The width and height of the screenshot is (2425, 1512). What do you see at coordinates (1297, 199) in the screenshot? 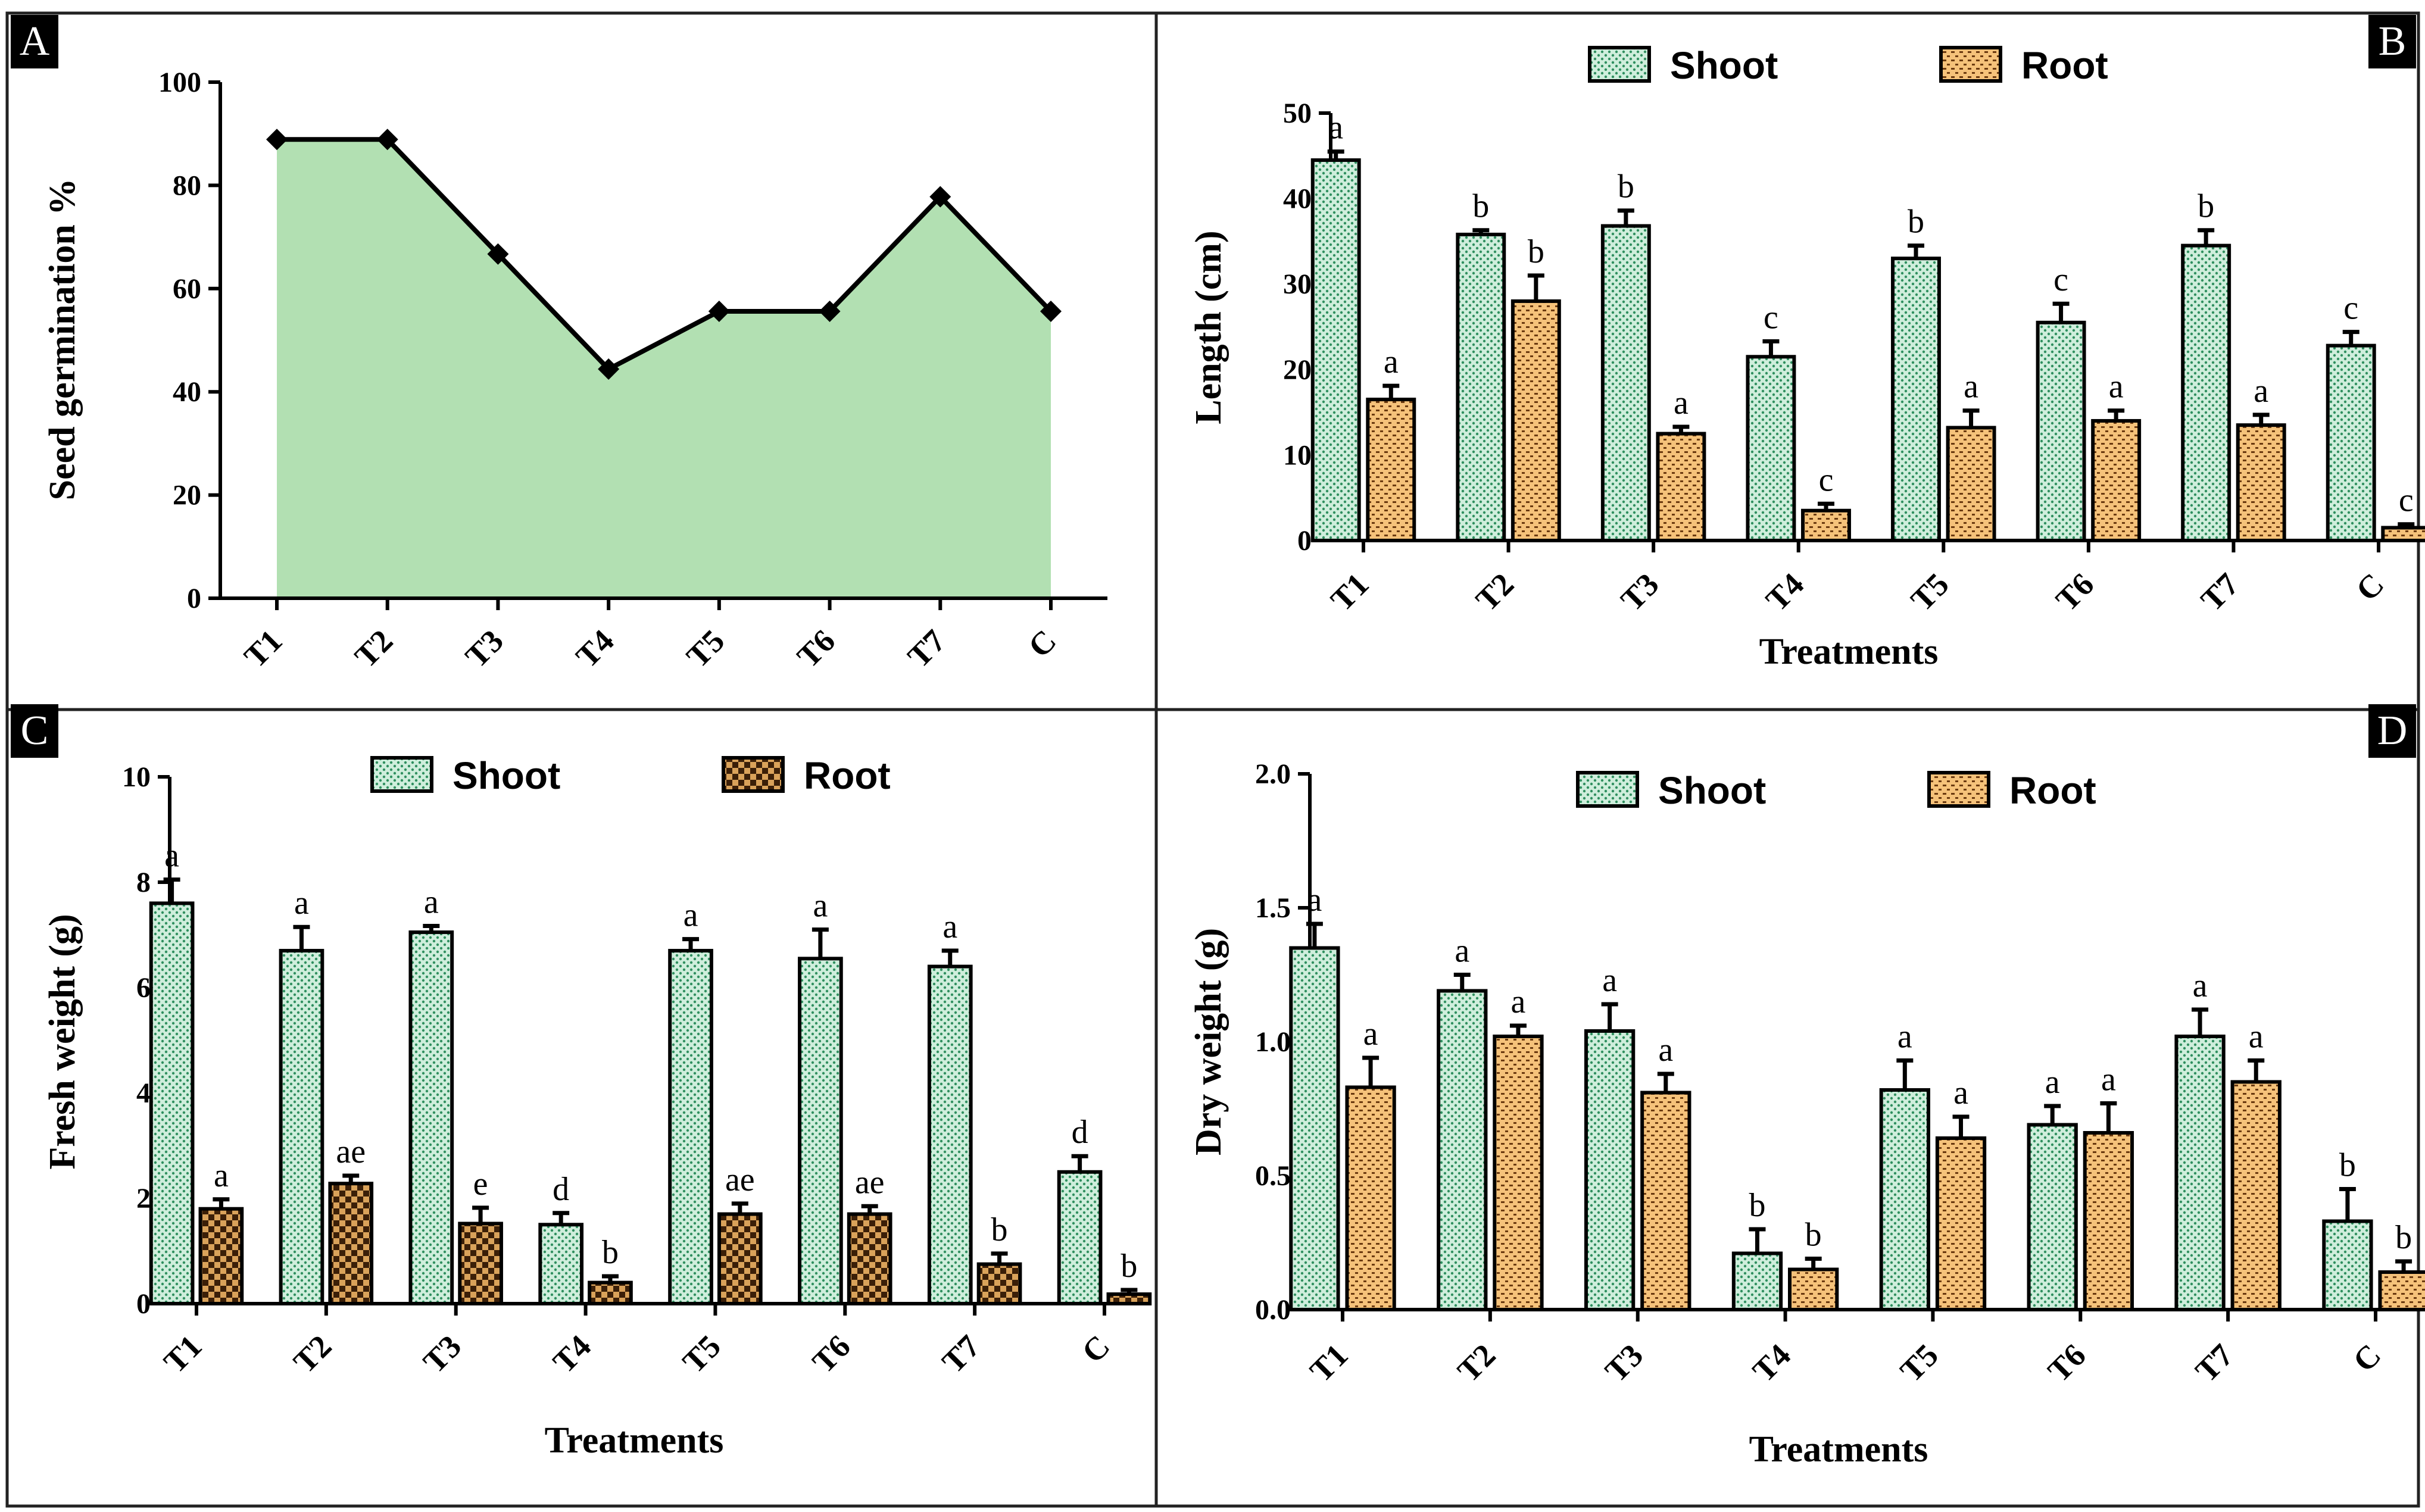
I see `y-tick-label: 40` at bounding box center [1297, 199].